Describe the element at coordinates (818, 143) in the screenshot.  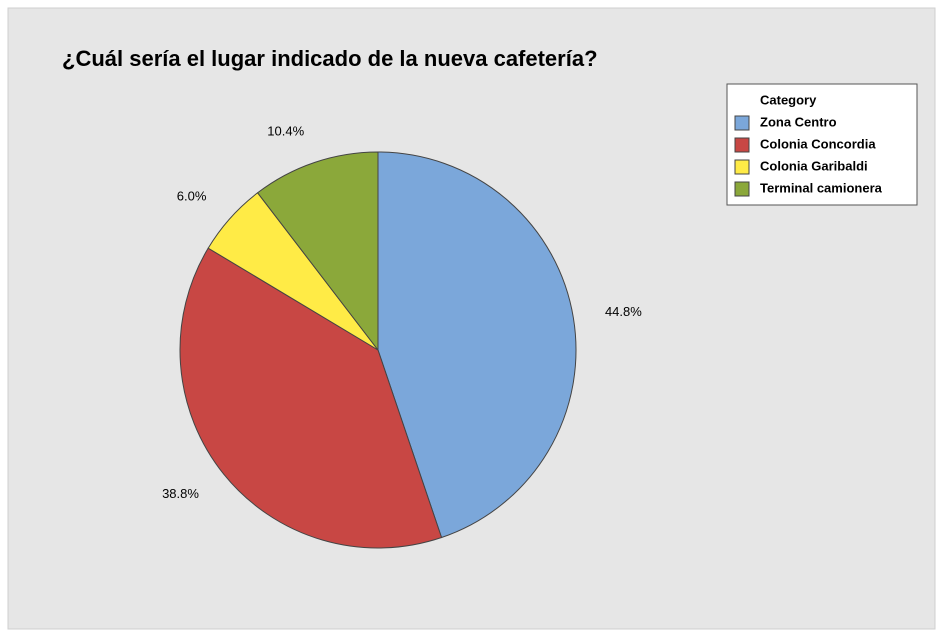
I see `legend-label: Colonia Concordia` at that location.